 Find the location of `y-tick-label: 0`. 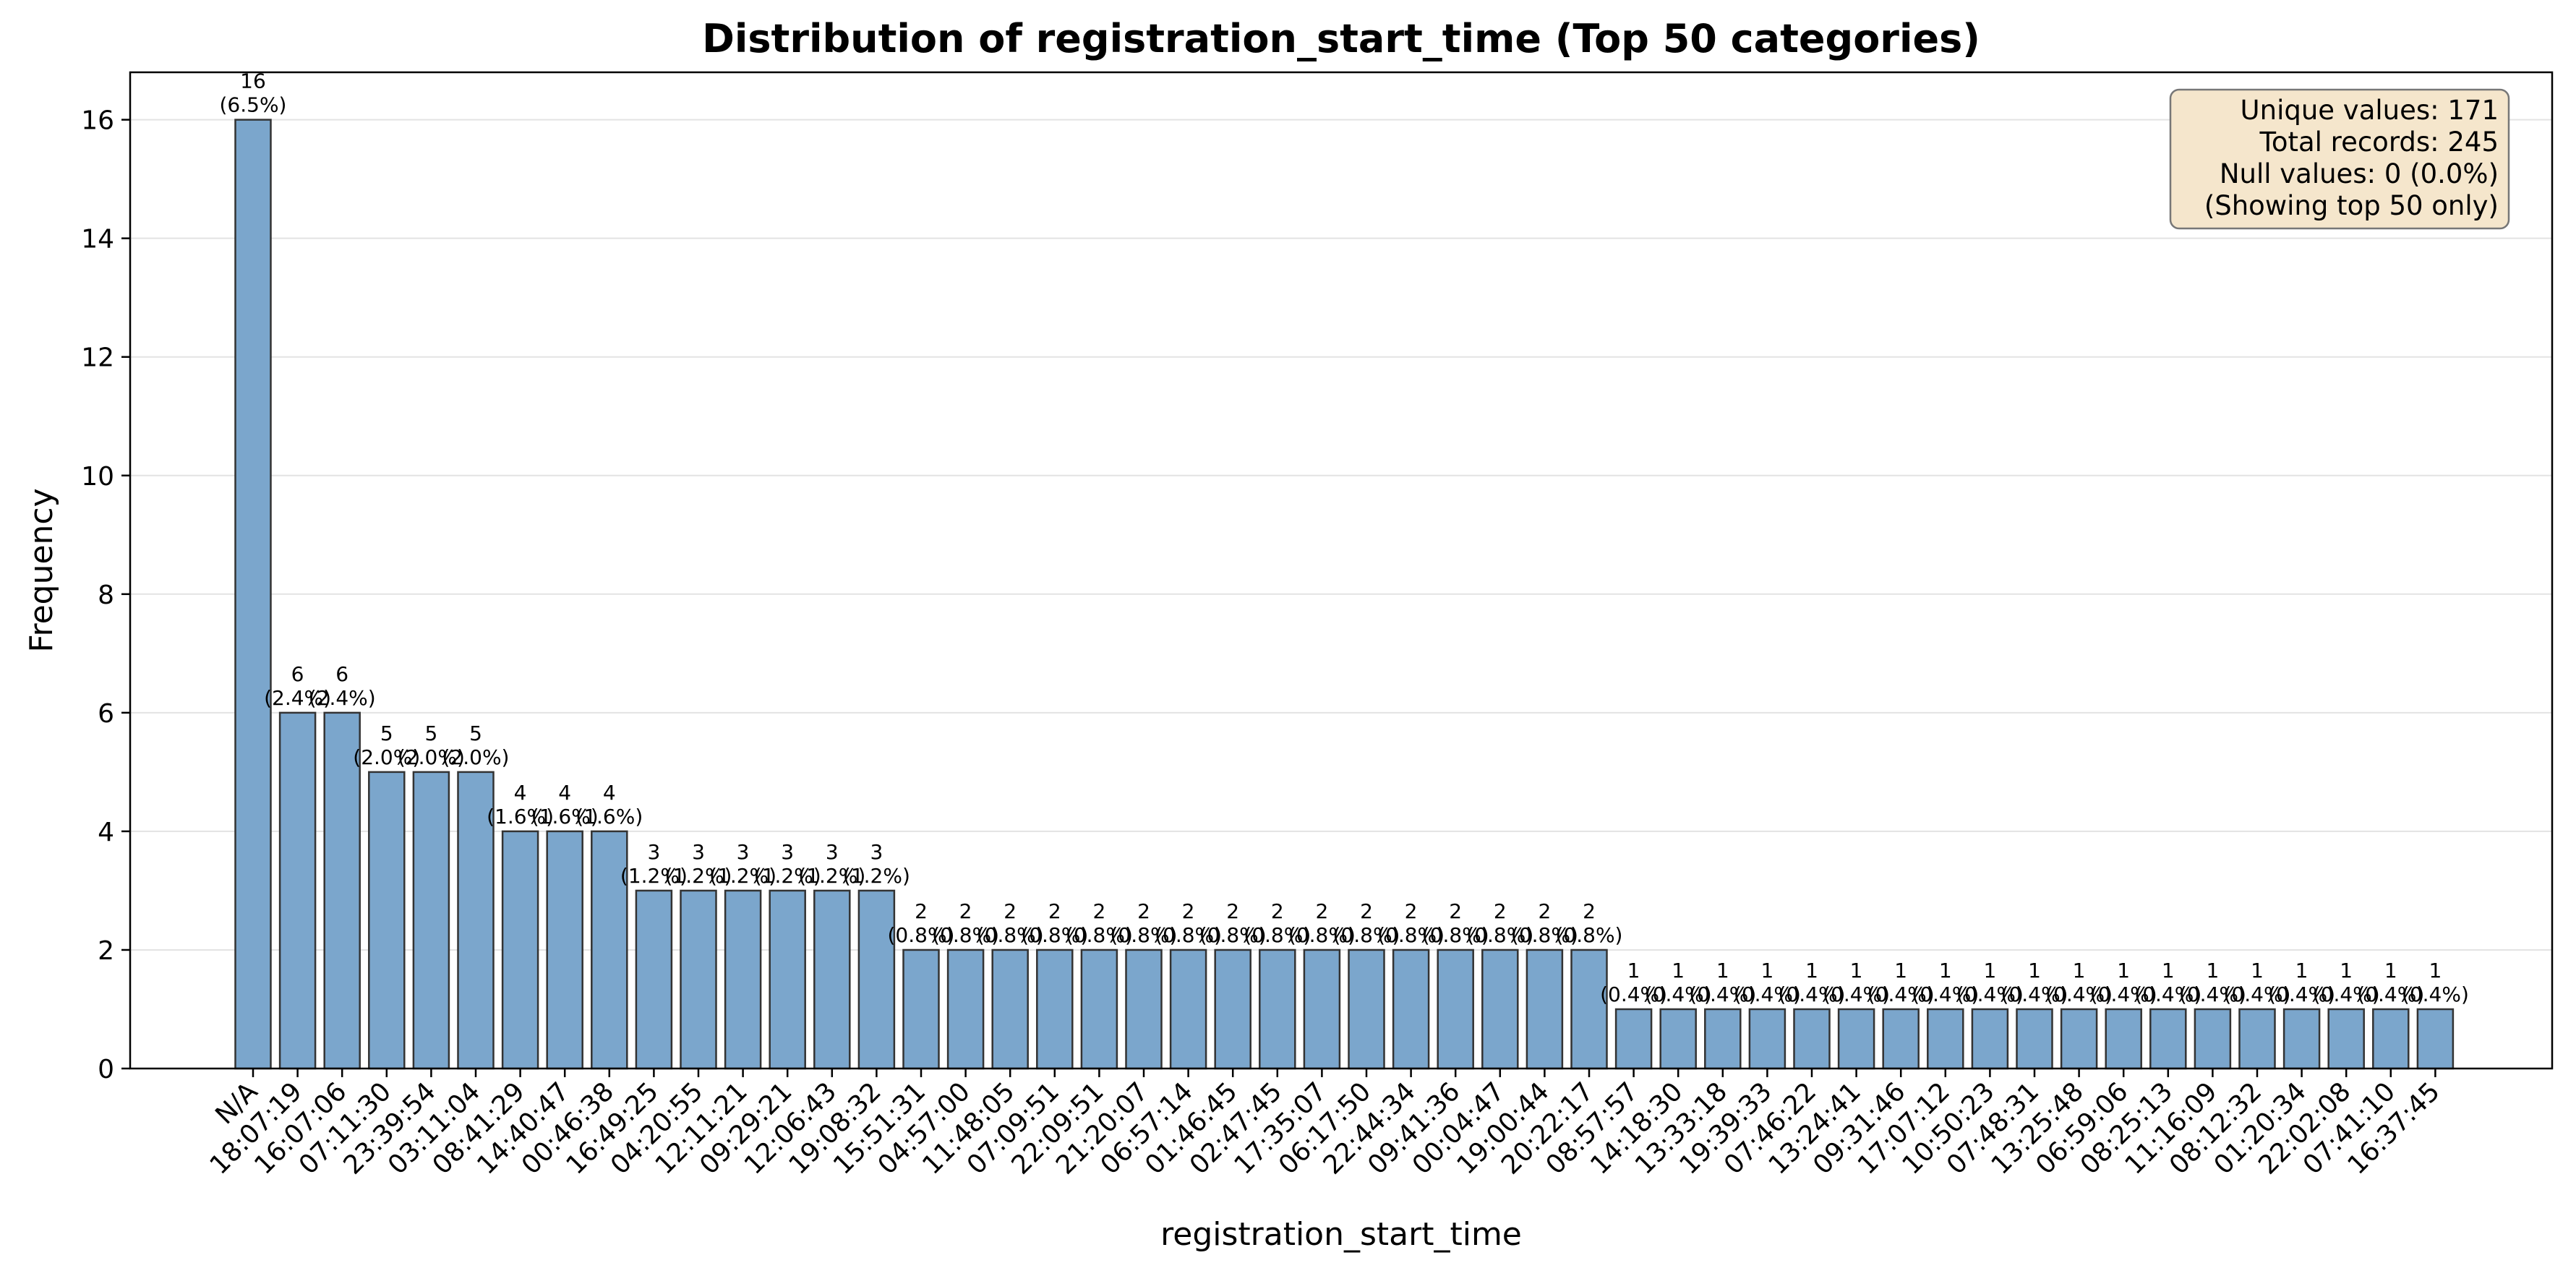

y-tick-label: 0 is located at coordinates (106, 1069).